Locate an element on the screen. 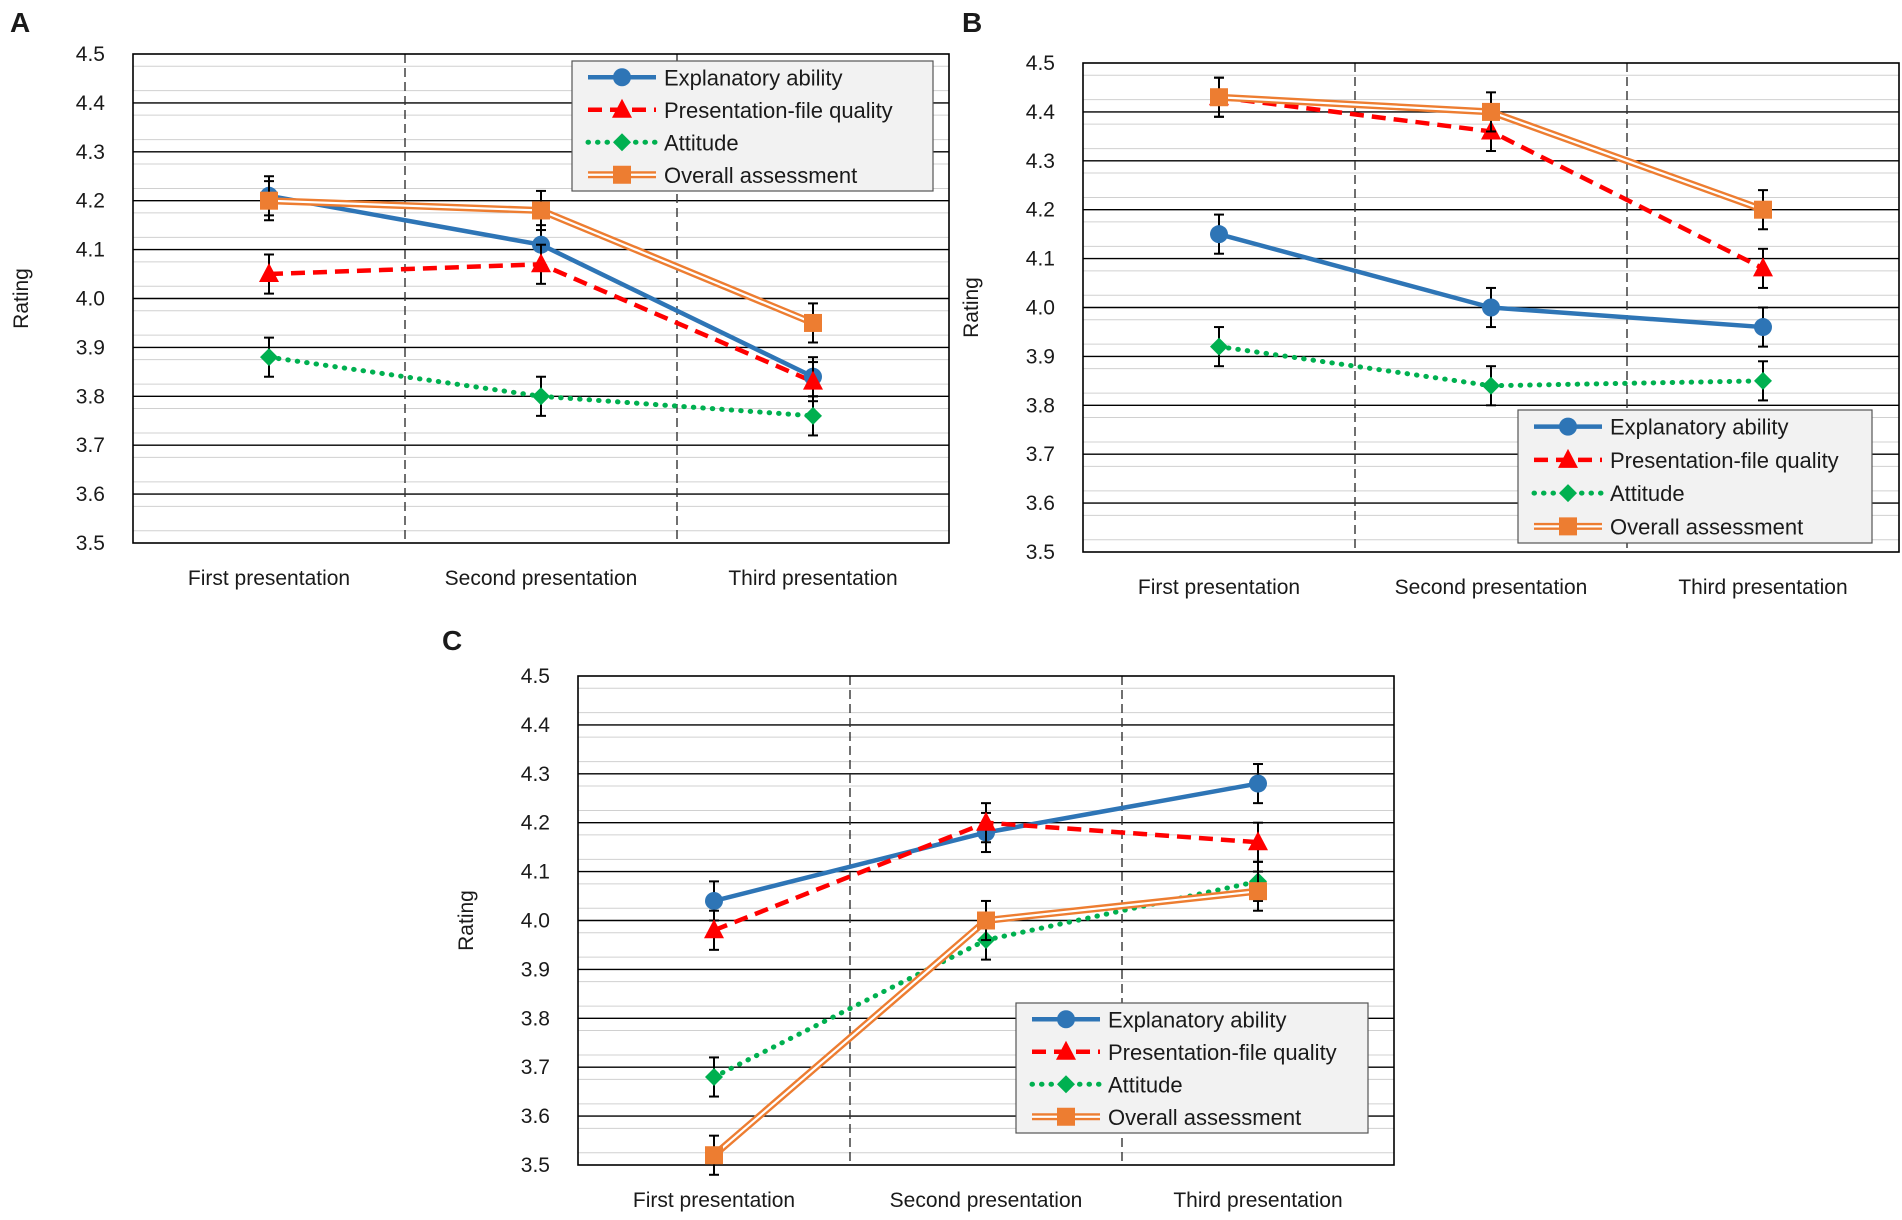 The width and height of the screenshot is (1902, 1220). panel-c-letter: C is located at coordinates (452, 640).